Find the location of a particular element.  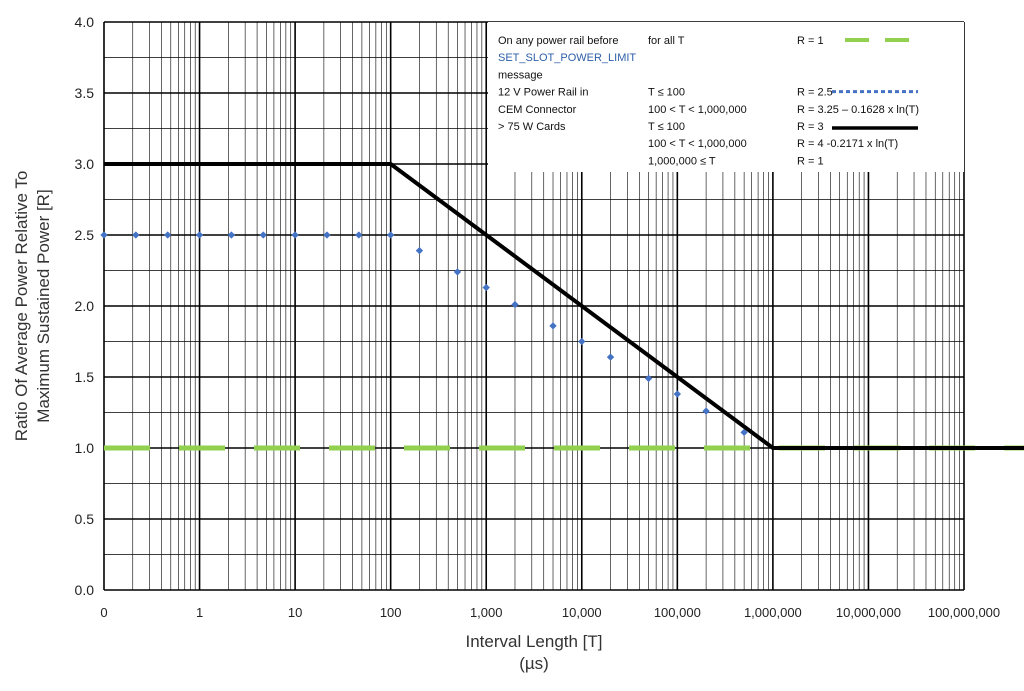

legend-cell-condition: SET_SLOT_POWER_LIMIT is located at coordinates (567, 58).